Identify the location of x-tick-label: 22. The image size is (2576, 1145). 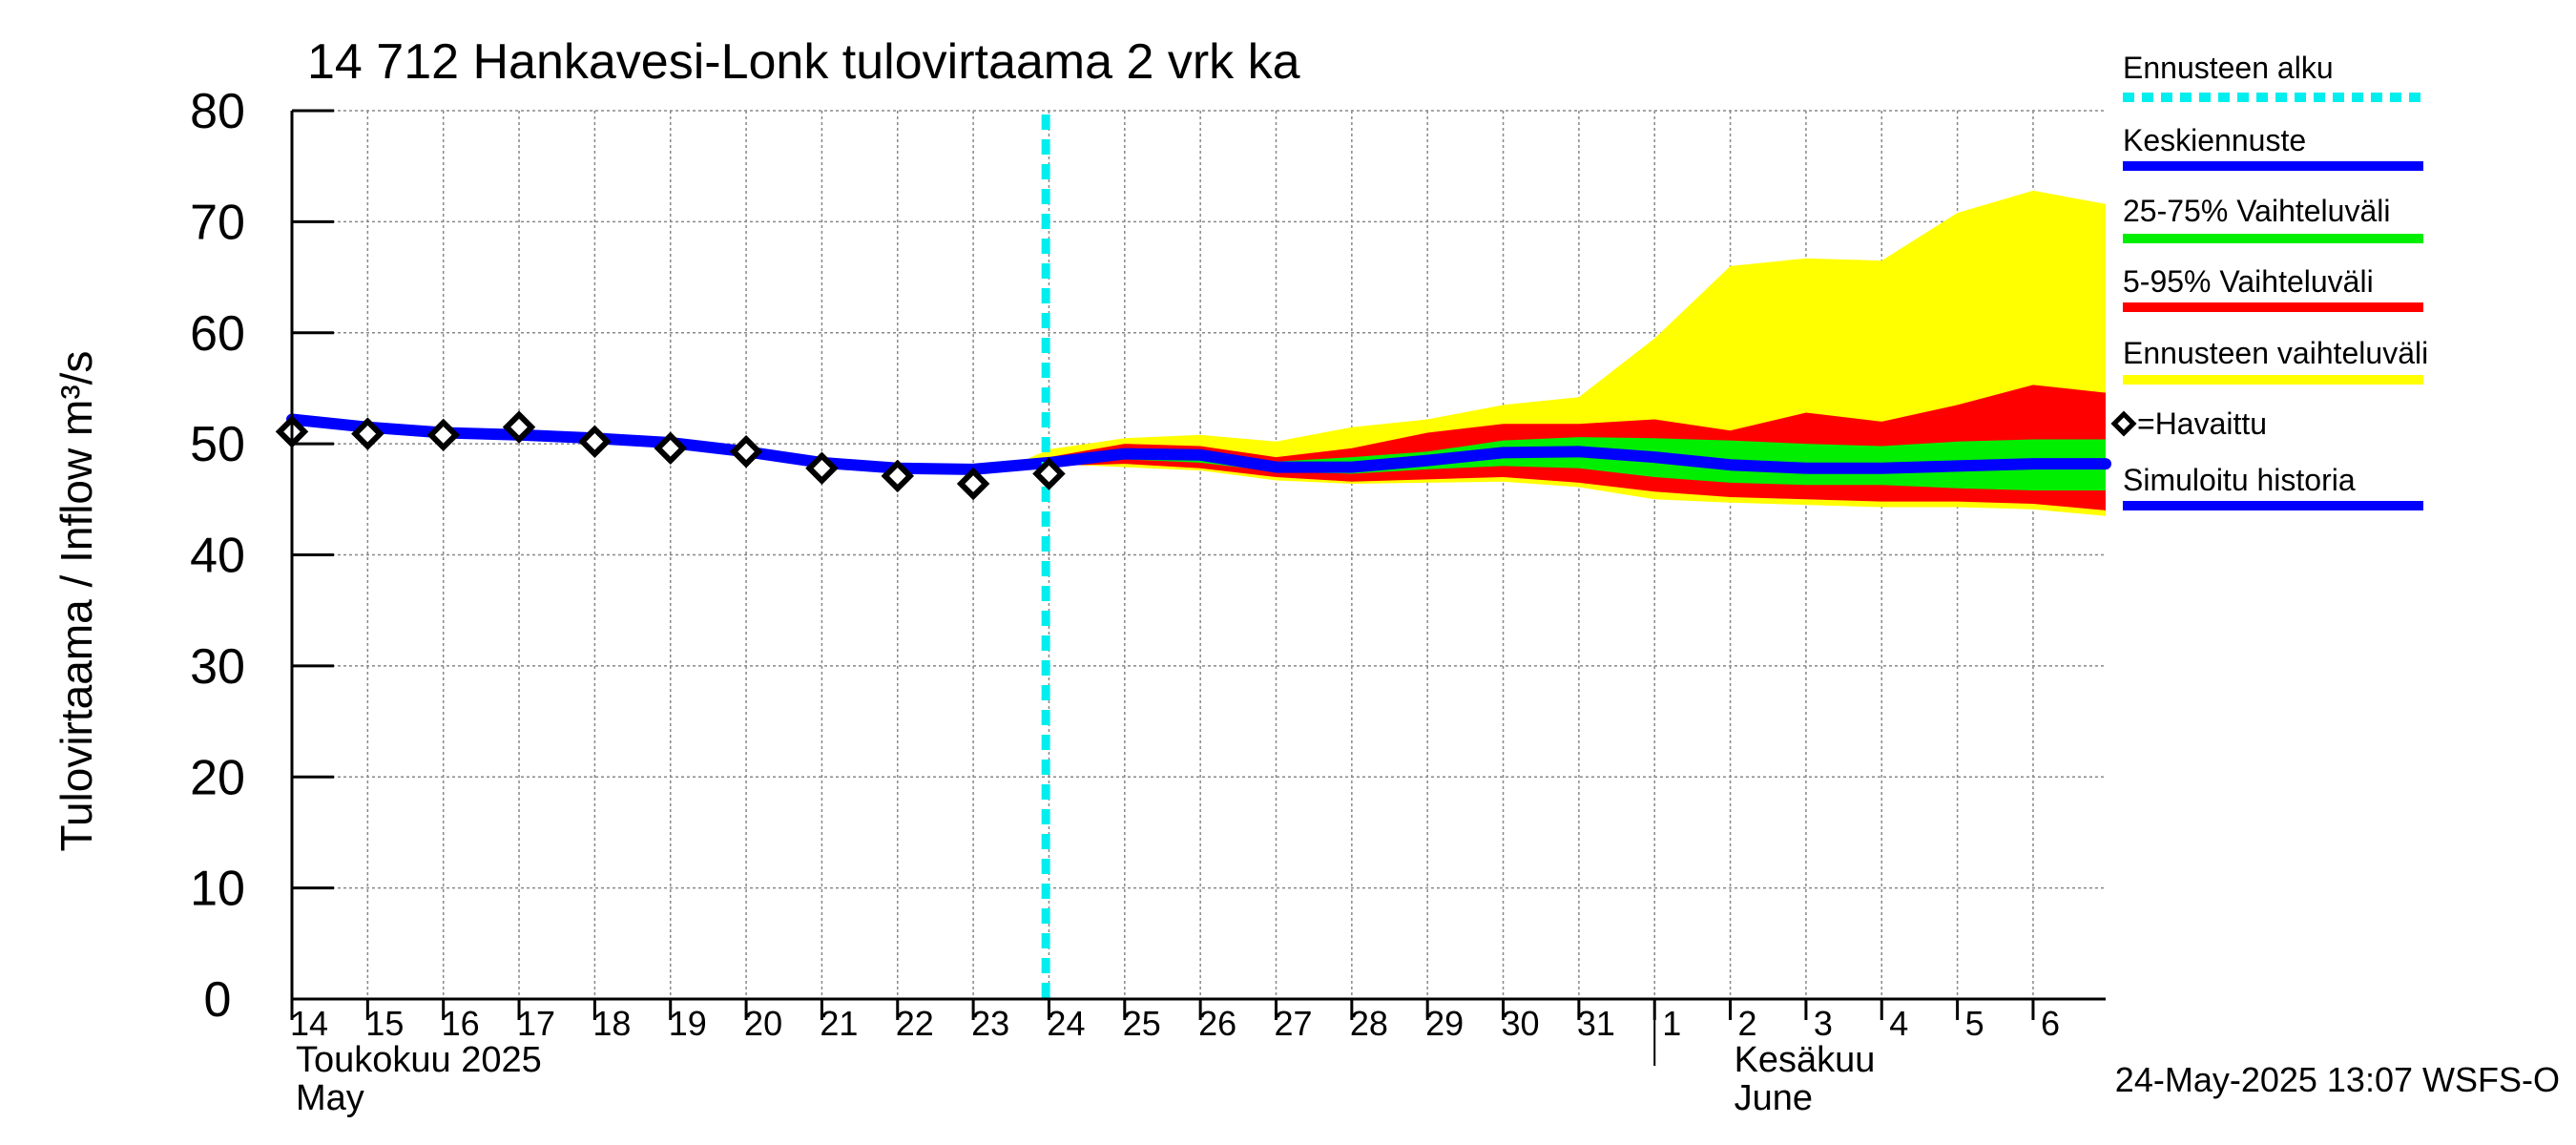
(915, 1023).